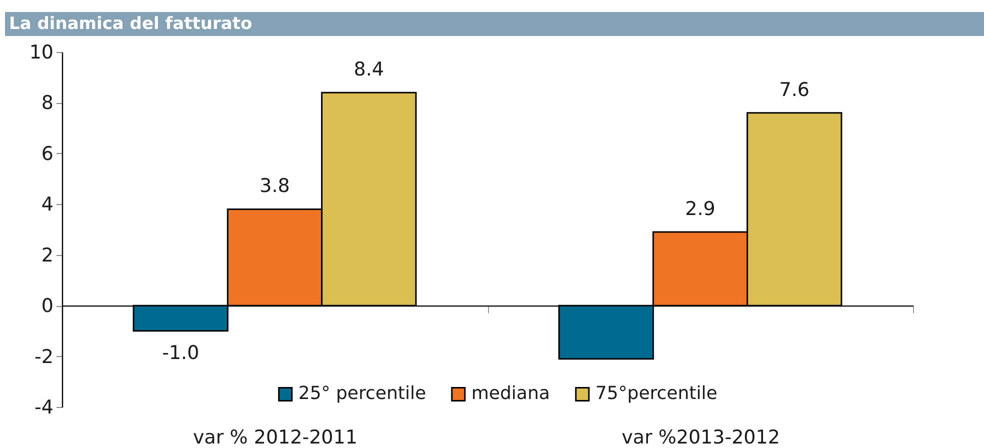  Describe the element at coordinates (47, 306) in the screenshot. I see `y-tick-label: 0` at that location.